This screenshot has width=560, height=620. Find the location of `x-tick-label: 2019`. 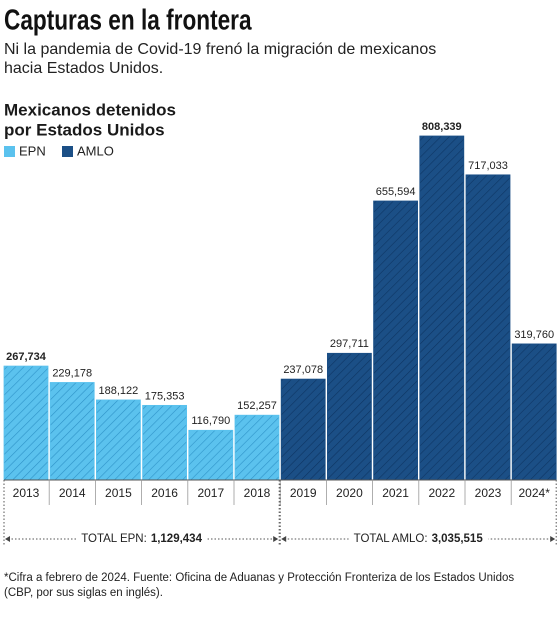

x-tick-label: 2019 is located at coordinates (303, 493).